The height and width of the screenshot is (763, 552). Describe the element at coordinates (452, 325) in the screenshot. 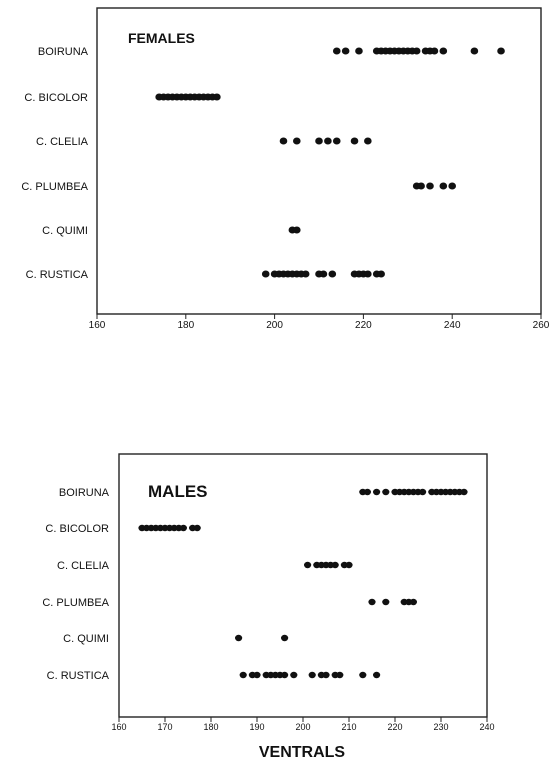

I see `females-x-tick-label: 240` at that location.